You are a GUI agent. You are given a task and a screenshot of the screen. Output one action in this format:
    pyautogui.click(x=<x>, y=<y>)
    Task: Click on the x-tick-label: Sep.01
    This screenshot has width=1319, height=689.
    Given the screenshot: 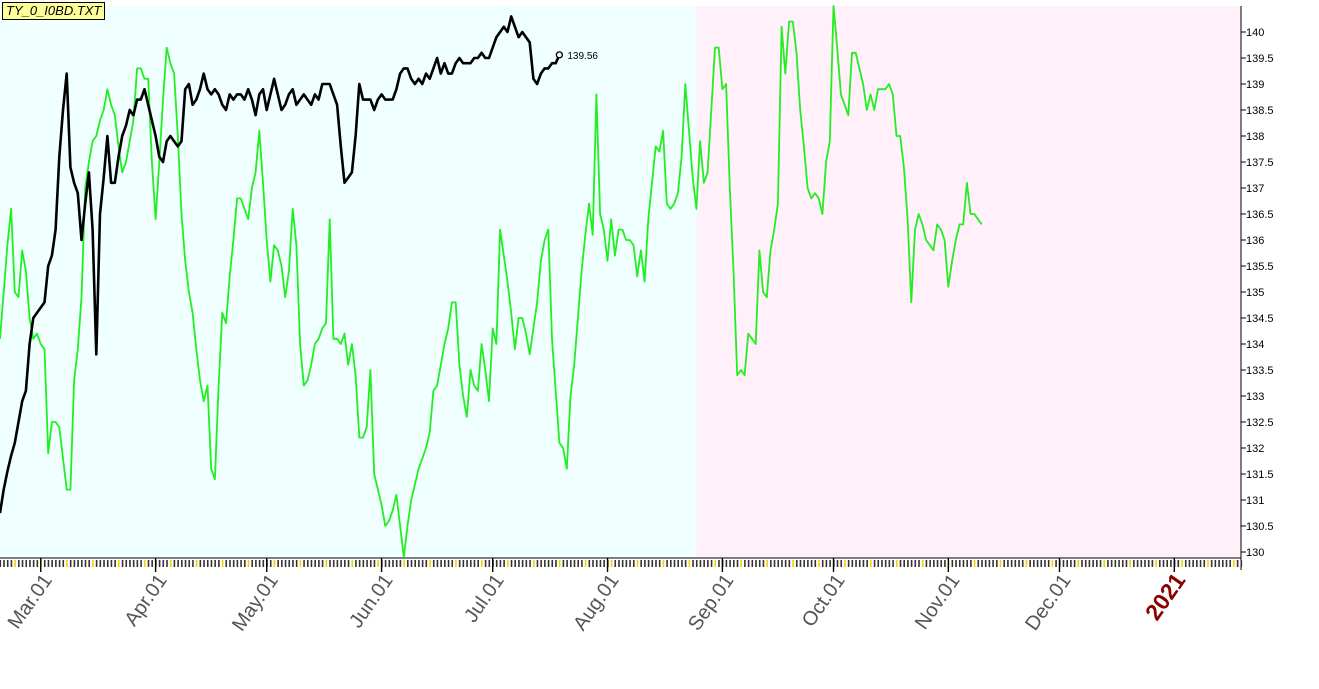 What is the action you would take?
    pyautogui.click(x=711, y=602)
    